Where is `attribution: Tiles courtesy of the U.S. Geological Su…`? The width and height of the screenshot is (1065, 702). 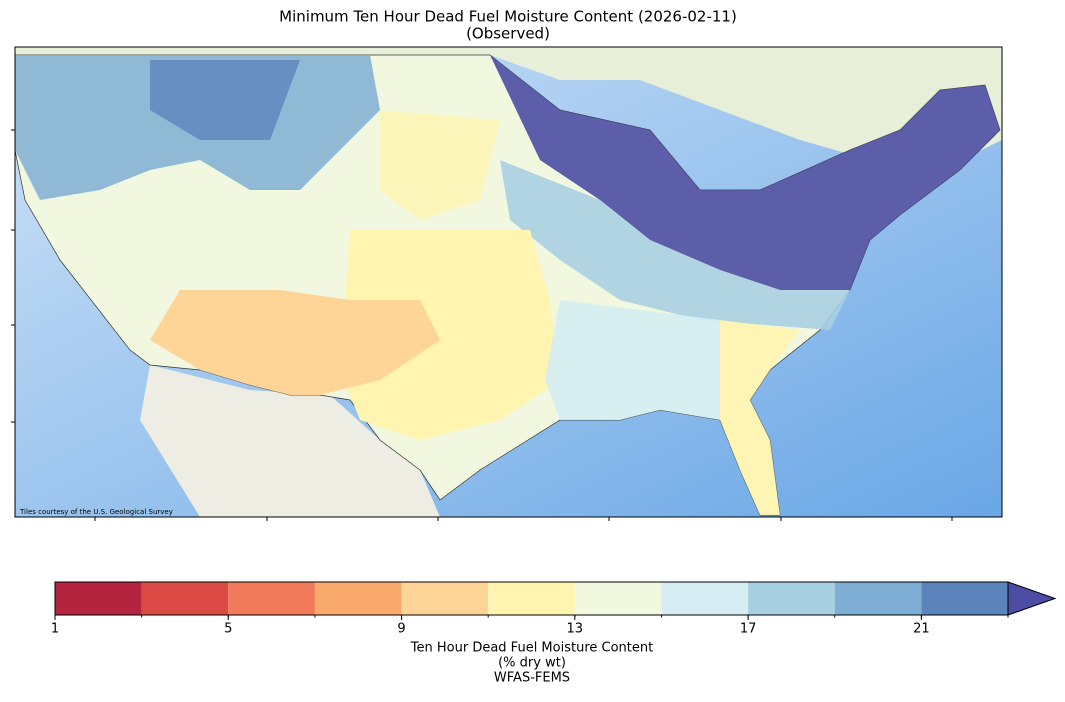
attribution: Tiles courtesy of the U.S. Geological Su… is located at coordinates (96, 512).